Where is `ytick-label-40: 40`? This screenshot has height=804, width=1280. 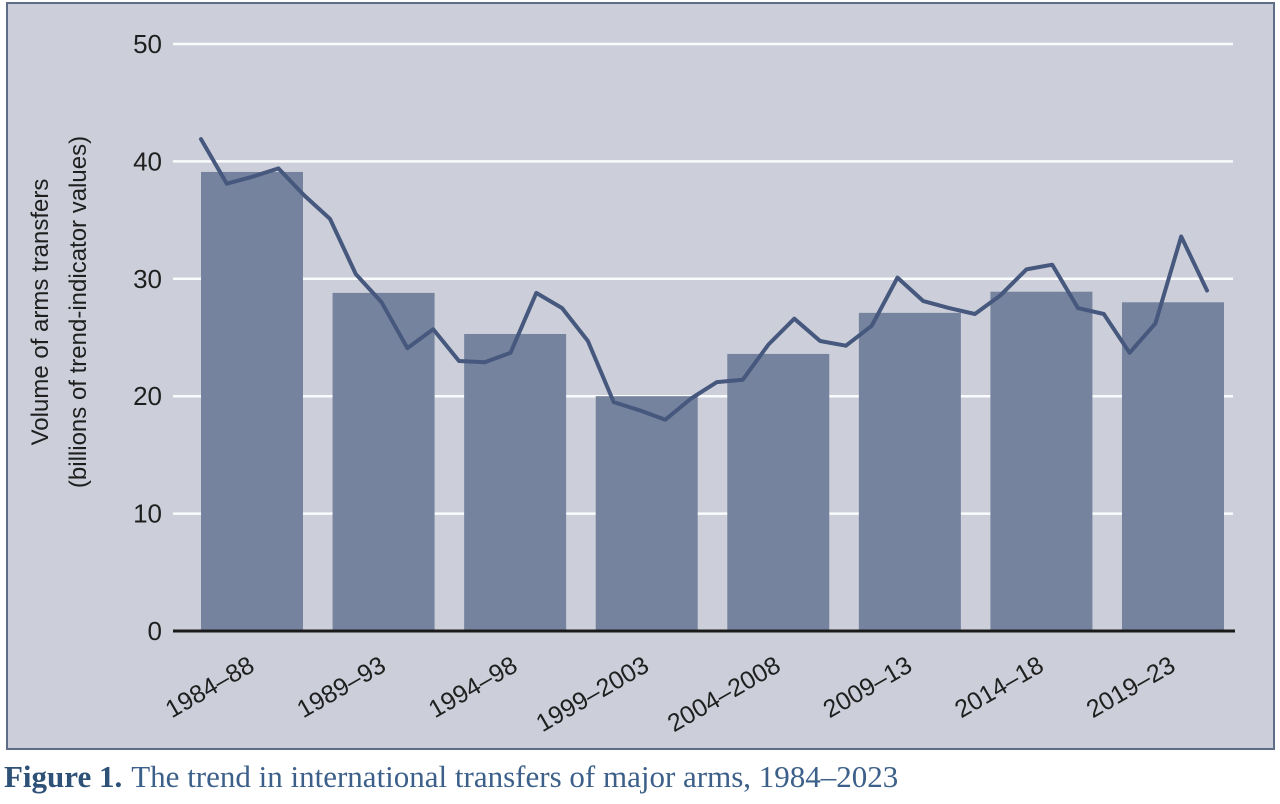 ytick-label-40: 40 is located at coordinates (147, 161).